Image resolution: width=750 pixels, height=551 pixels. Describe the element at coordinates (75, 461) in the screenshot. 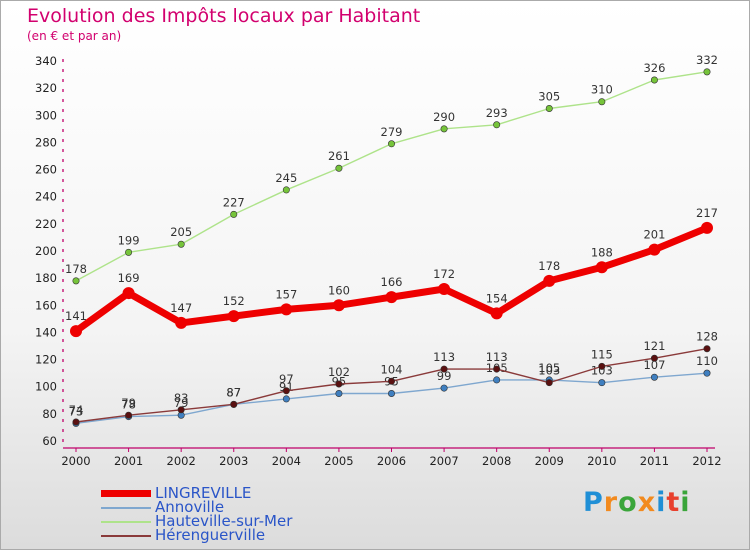

I see `x-tick-label: 2000` at that location.